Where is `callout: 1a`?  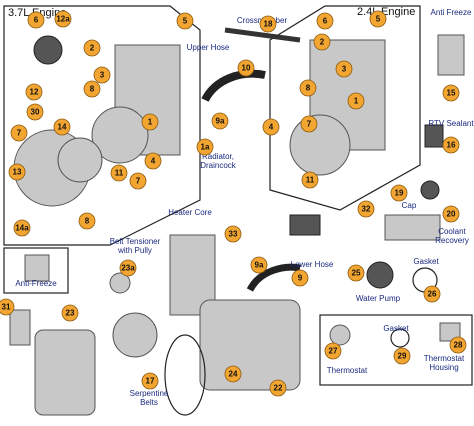
callout: 1a is located at coordinates (205, 147).